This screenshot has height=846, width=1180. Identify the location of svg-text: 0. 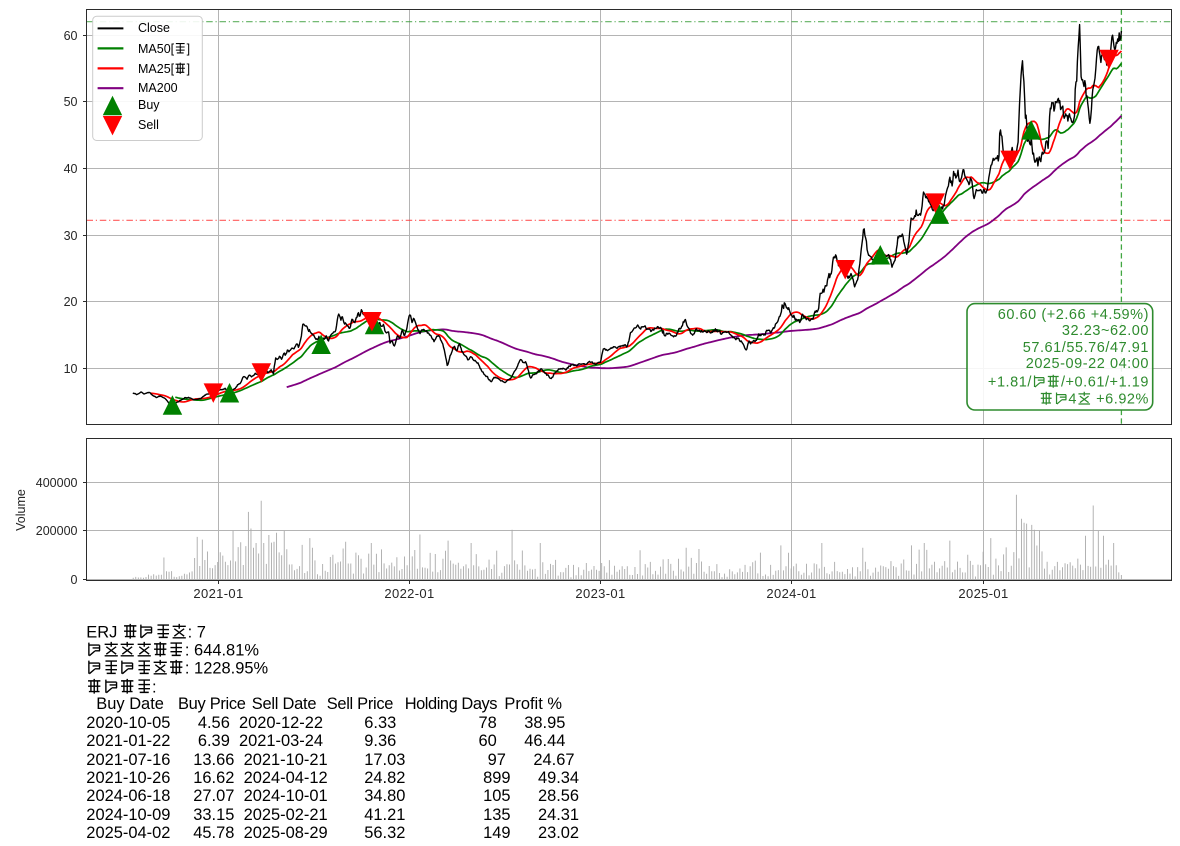
(74, 580).